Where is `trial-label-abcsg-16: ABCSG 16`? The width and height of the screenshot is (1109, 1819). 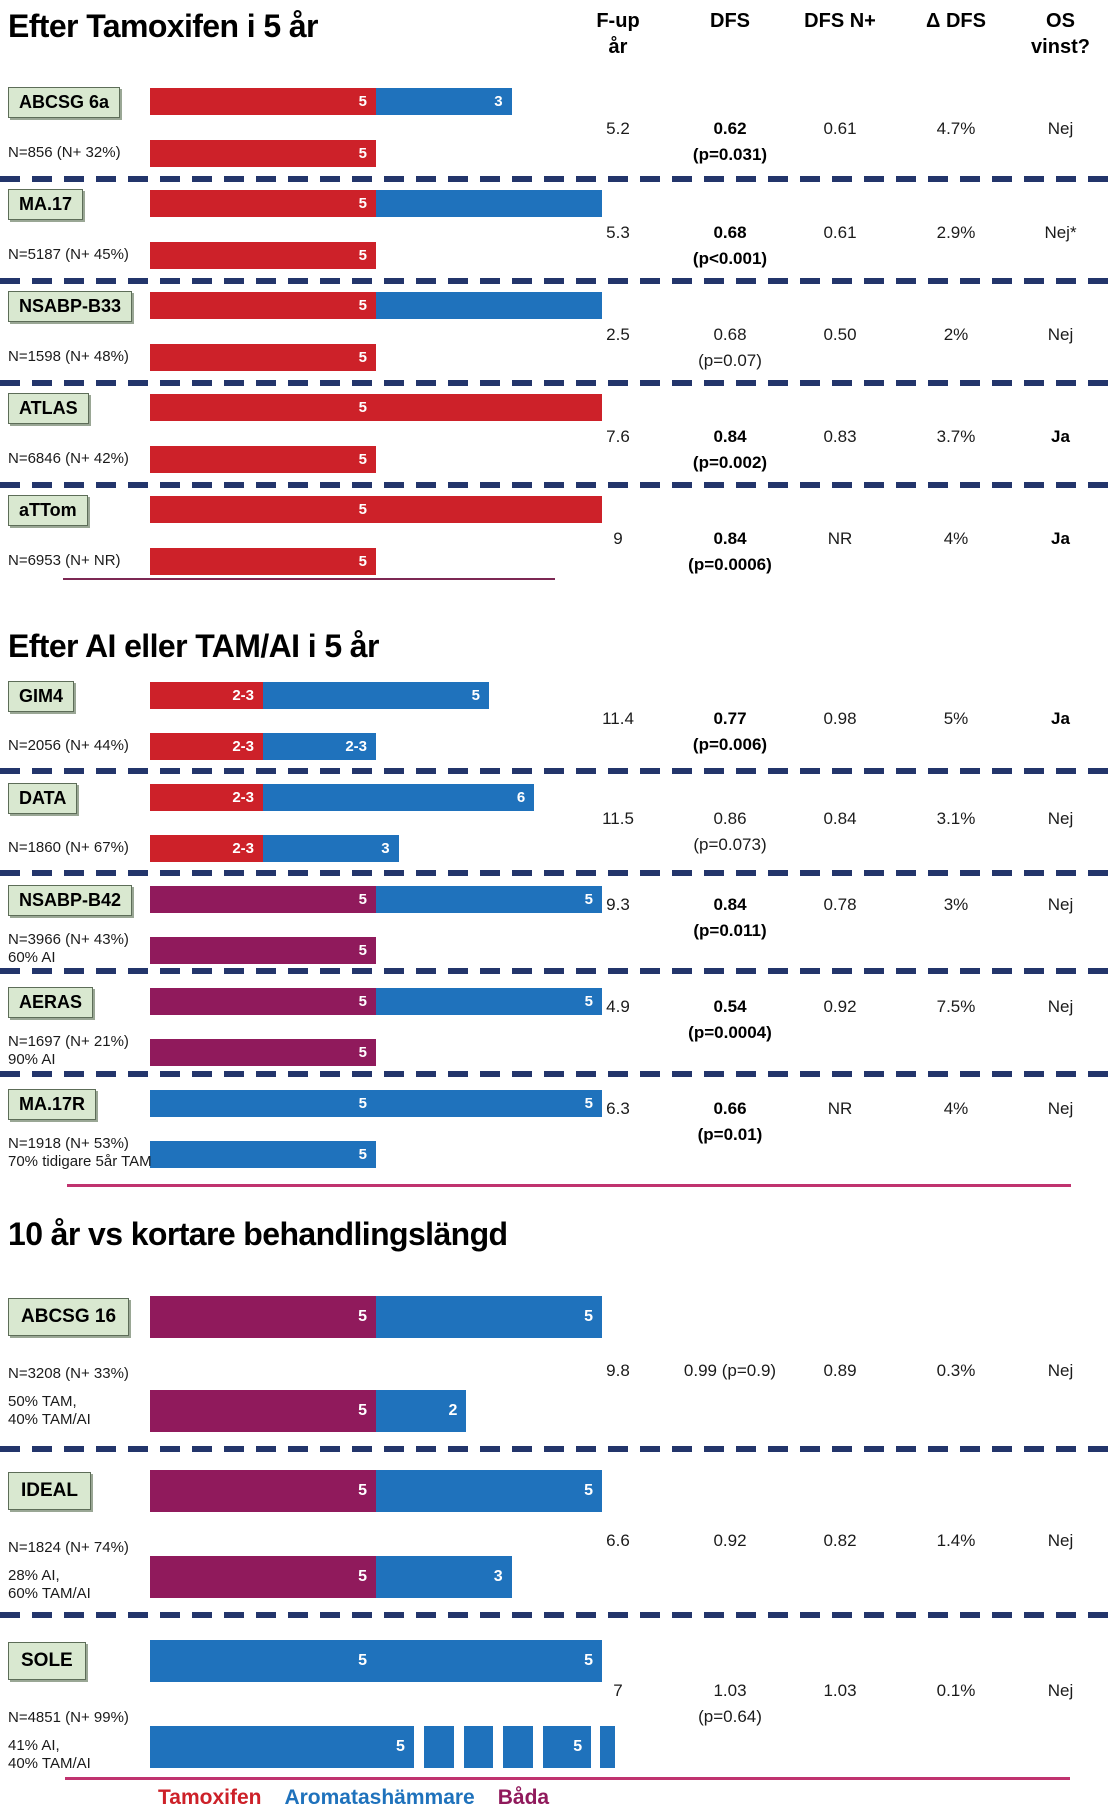 trial-label-abcsg-16: ABCSG 16 is located at coordinates (69, 1317).